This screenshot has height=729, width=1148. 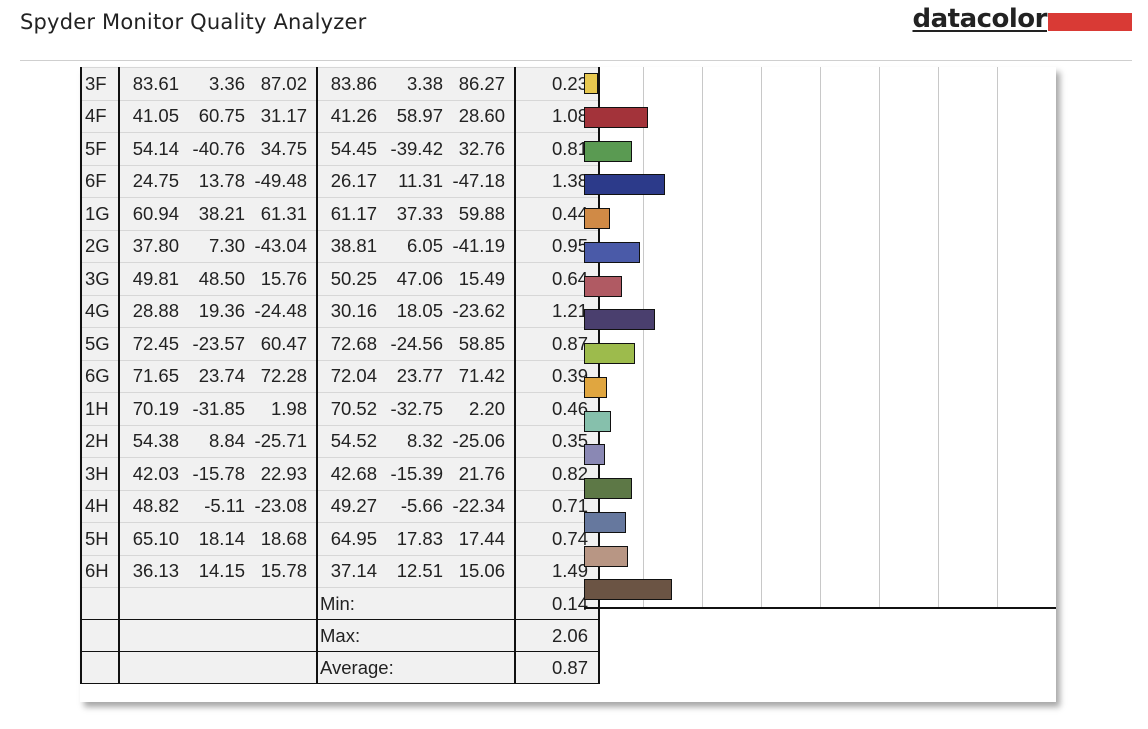 I want to click on measured-lab-cell: 64.95 17.83 17.44, so click(x=416, y=539).